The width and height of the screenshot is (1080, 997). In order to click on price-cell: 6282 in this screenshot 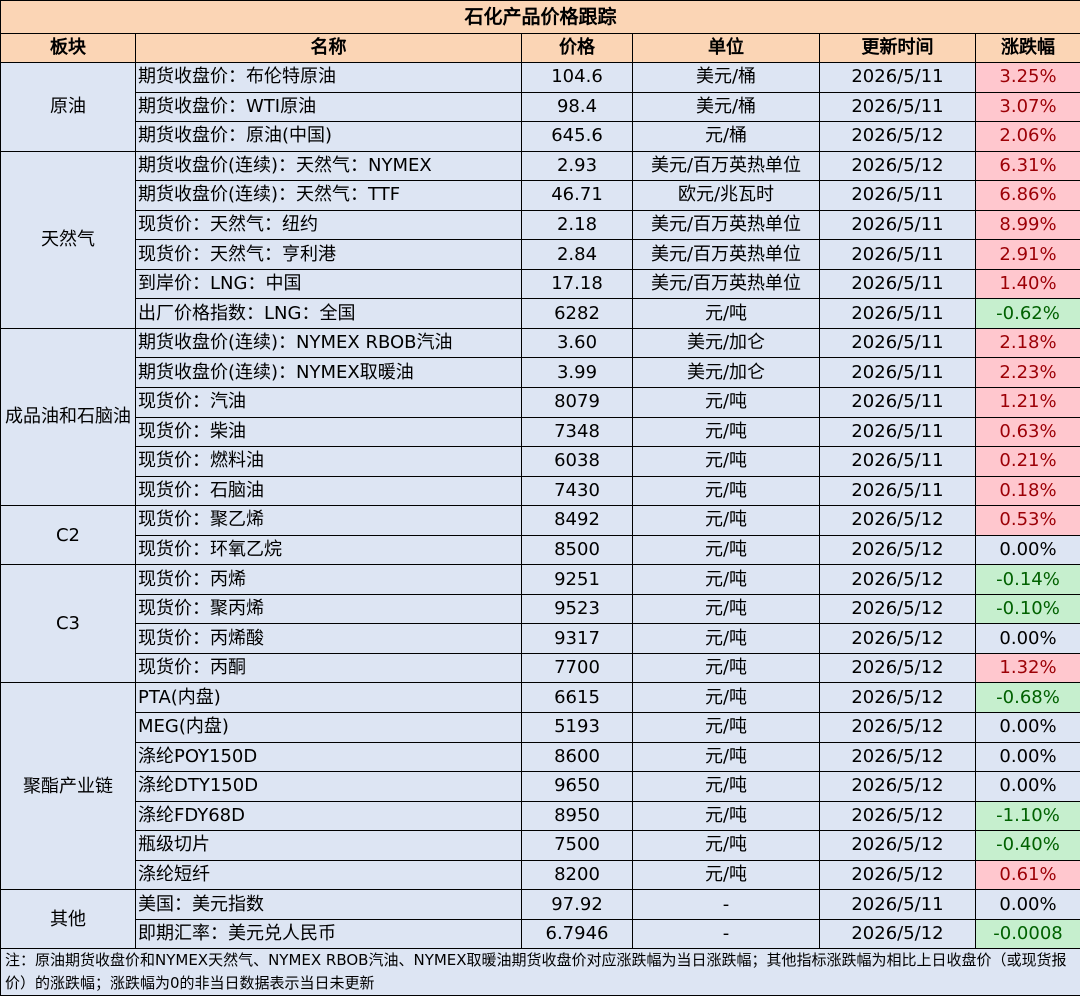, I will do `click(577, 313)`.